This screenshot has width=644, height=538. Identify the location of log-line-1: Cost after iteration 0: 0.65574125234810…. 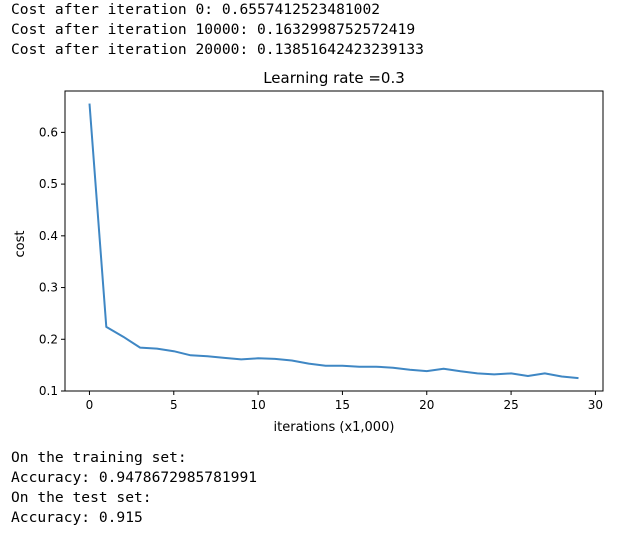
(196, 9).